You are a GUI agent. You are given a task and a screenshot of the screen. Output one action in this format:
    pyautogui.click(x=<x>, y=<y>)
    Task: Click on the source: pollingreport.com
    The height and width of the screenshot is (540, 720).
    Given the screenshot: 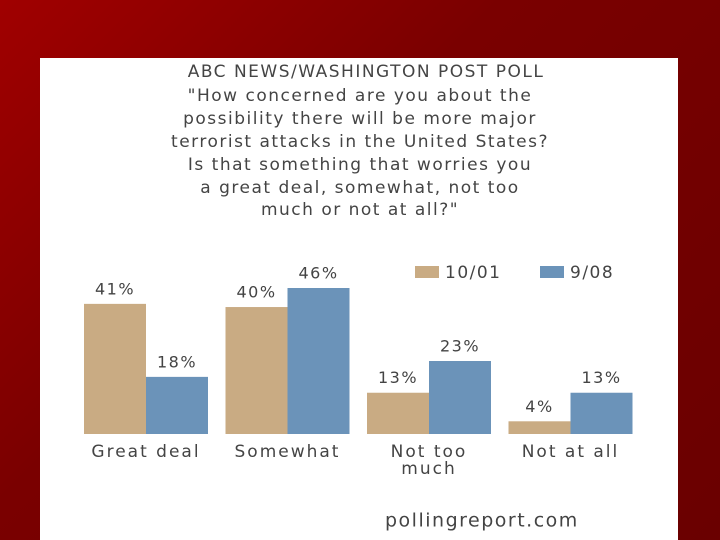 What is the action you would take?
    pyautogui.click(x=482, y=521)
    